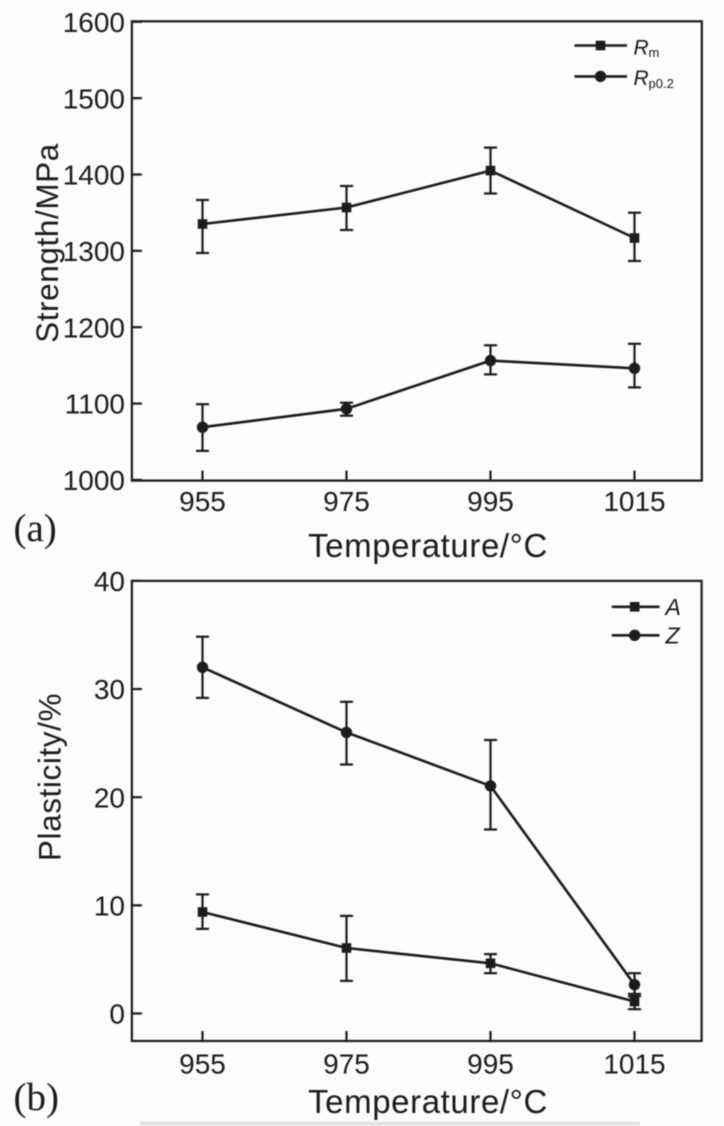 This screenshot has width=724, height=1126. What do you see at coordinates (50, 777) in the screenshot?
I see `svg-text: Plasticity/%` at bounding box center [50, 777].